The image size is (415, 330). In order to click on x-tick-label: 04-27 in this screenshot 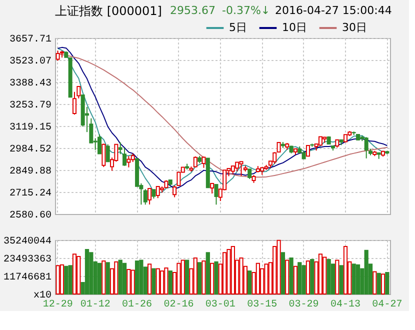, I will do `click(387, 305)`.